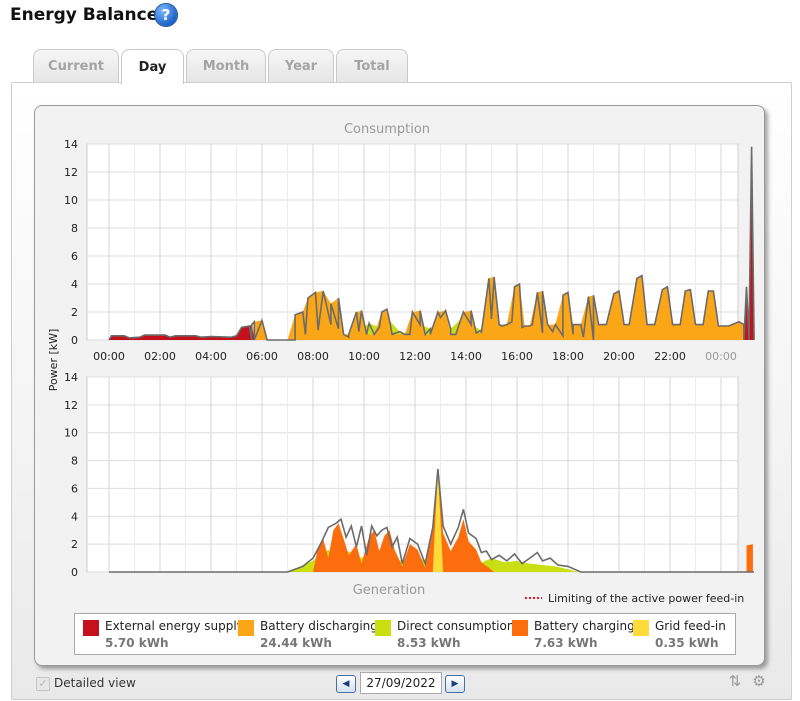  Describe the element at coordinates (570, 635) in the screenshot. I see `legend-item-battery-charging: Battery charging 7.63 kWh` at that location.